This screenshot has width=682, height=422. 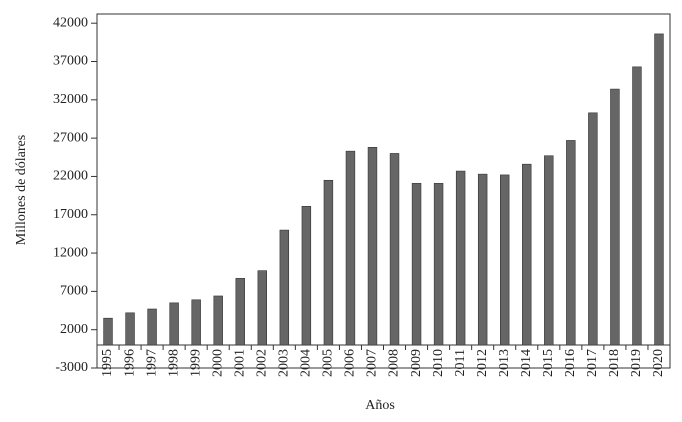 What do you see at coordinates (71, 367) in the screenshot?
I see `y-tick-label: -3000` at bounding box center [71, 367].